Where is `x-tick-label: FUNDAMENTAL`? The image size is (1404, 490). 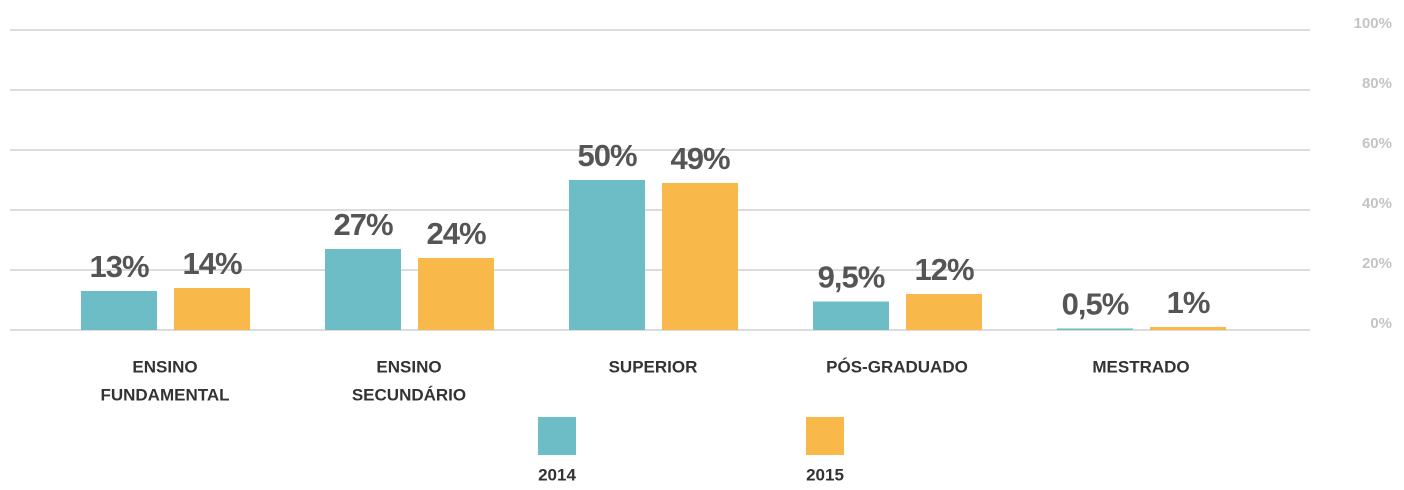
x-tick-label: FUNDAMENTAL is located at coordinates (164, 394).